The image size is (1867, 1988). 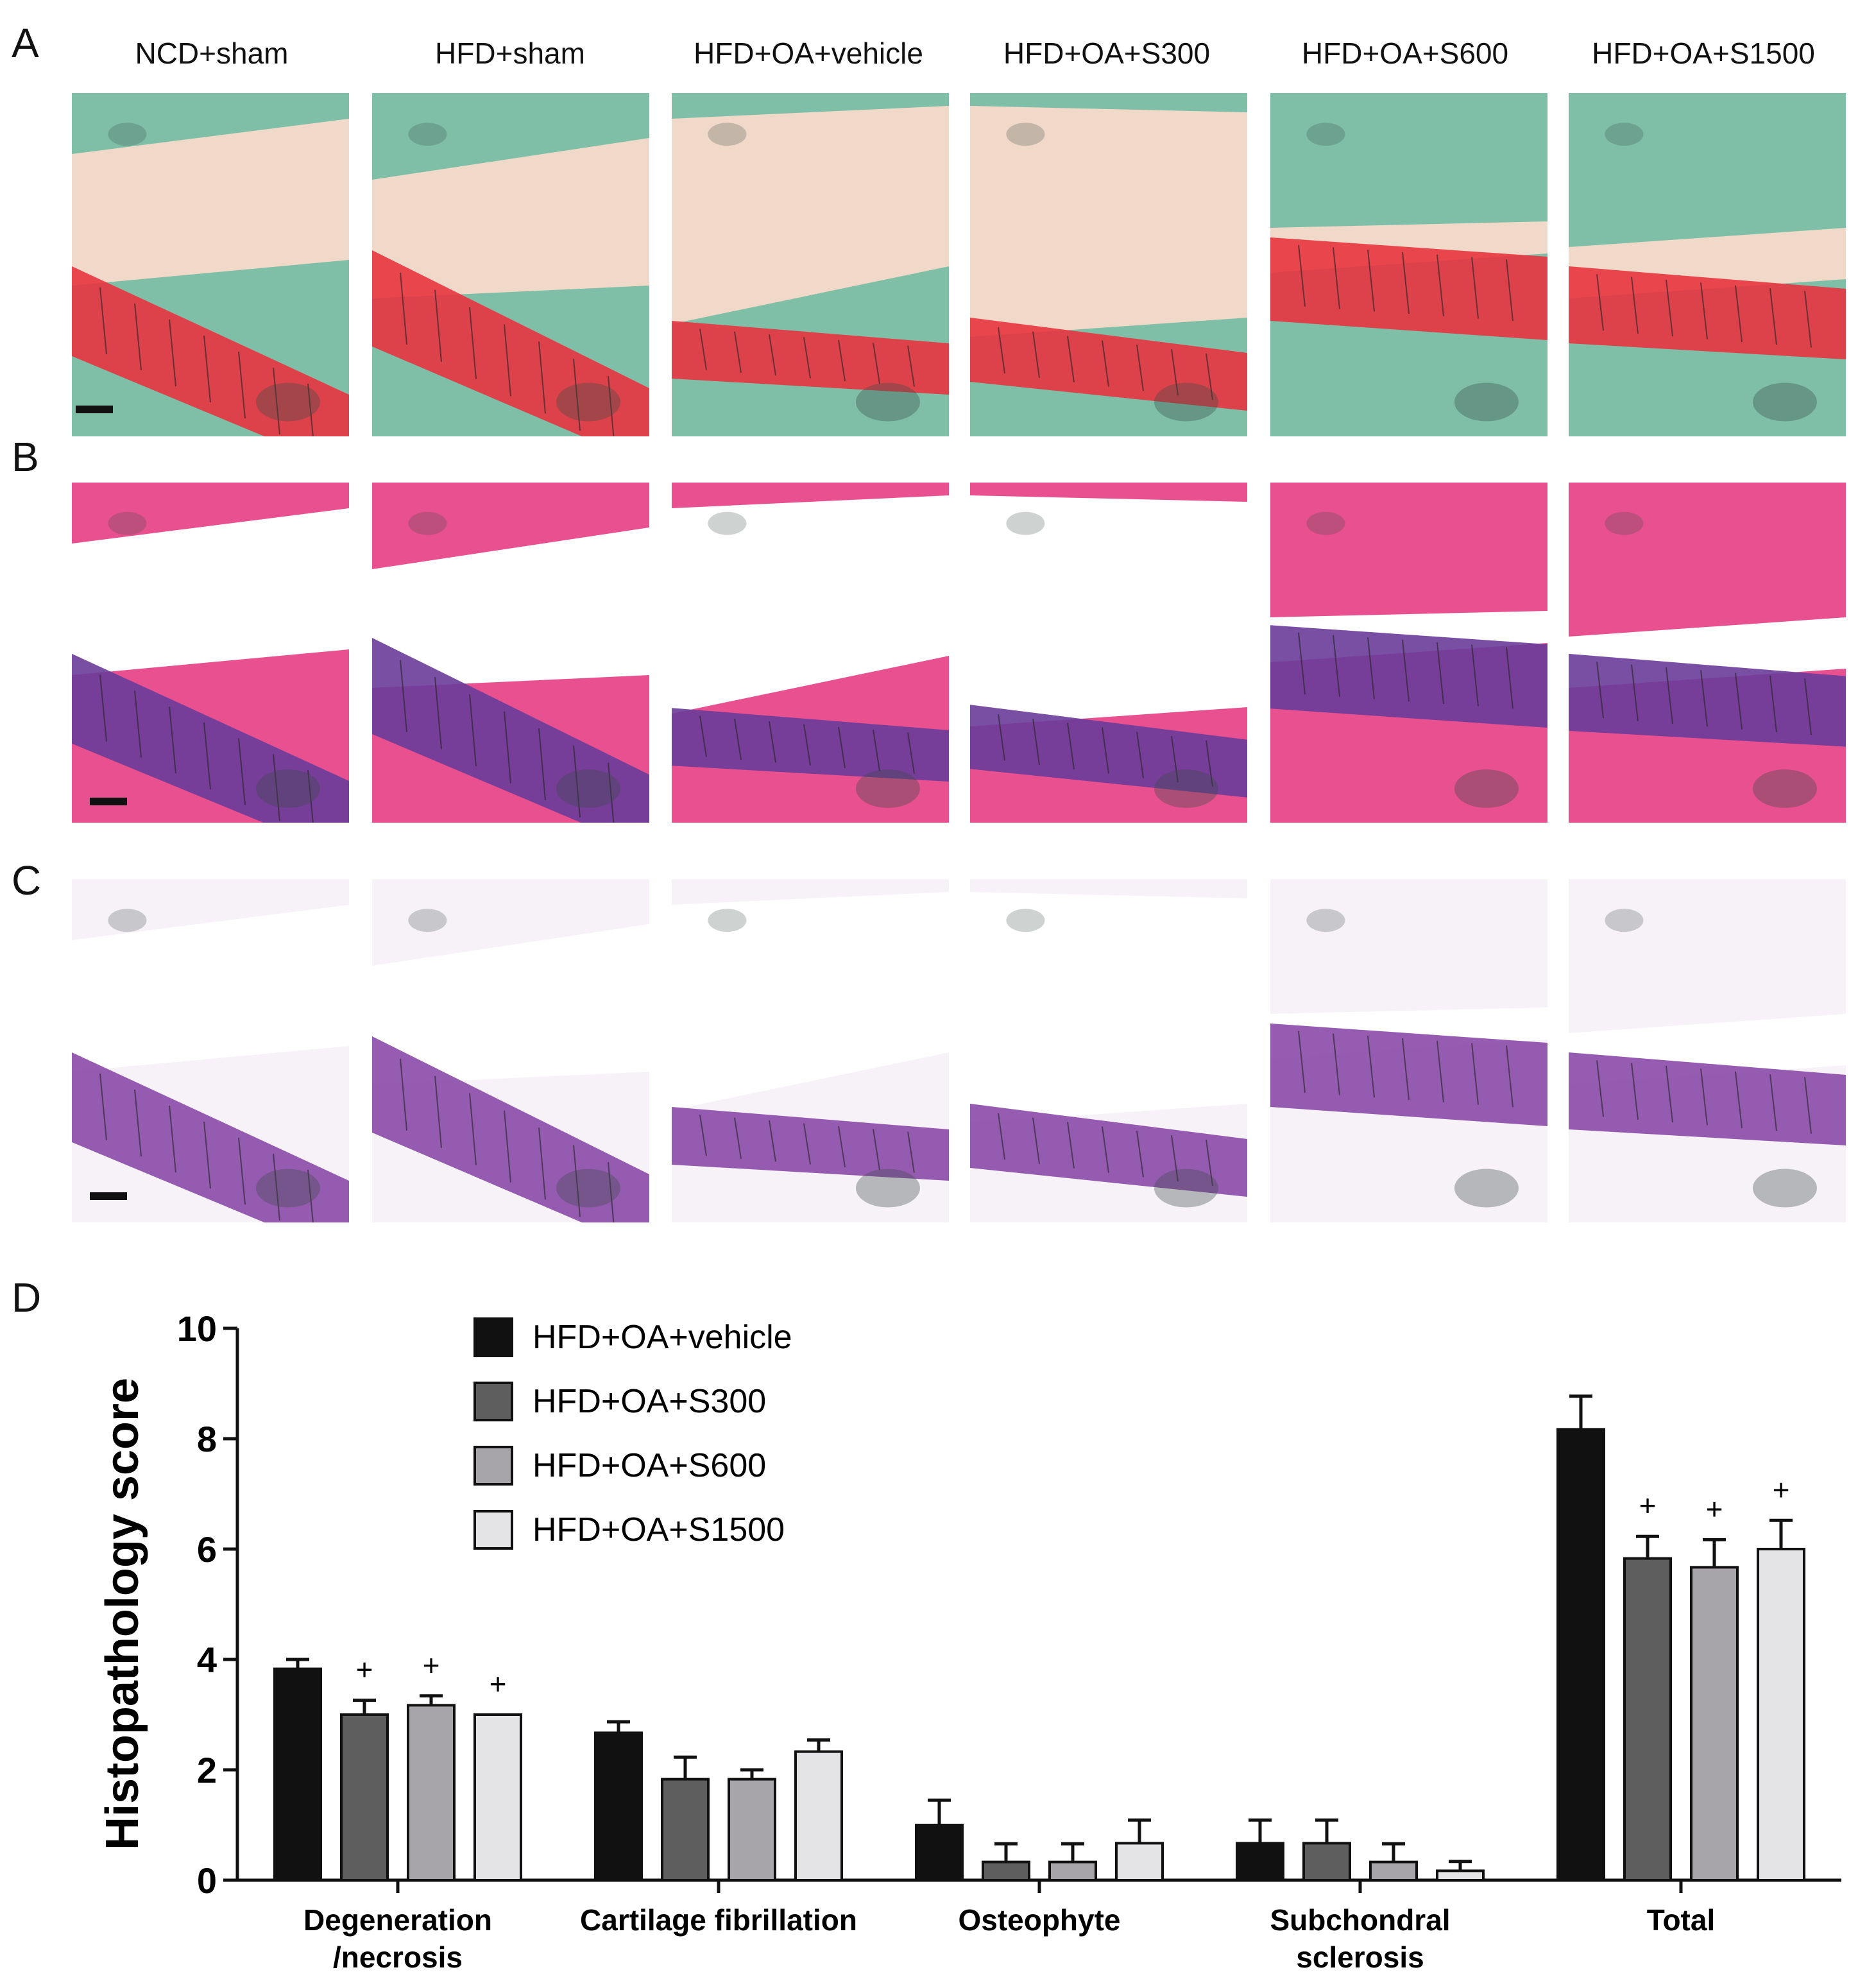 What do you see at coordinates (718, 1920) in the screenshot?
I see `x-tick-label: Cartilage fibrillation` at bounding box center [718, 1920].